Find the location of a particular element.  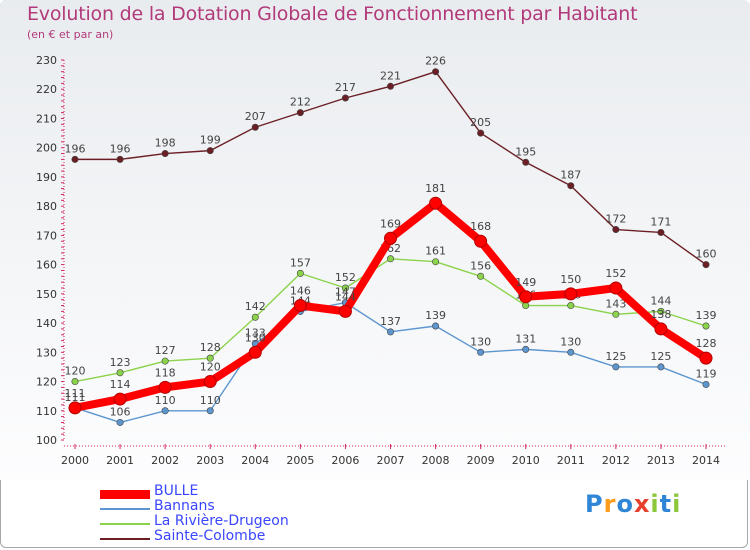

x-tick-label: 2010 is located at coordinates (526, 460).